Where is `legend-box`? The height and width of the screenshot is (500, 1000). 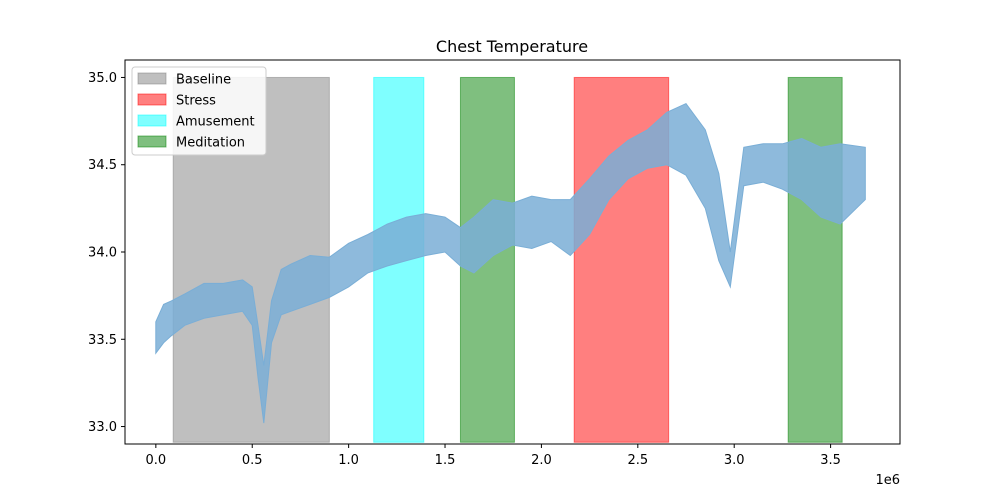 legend-box is located at coordinates (199, 111).